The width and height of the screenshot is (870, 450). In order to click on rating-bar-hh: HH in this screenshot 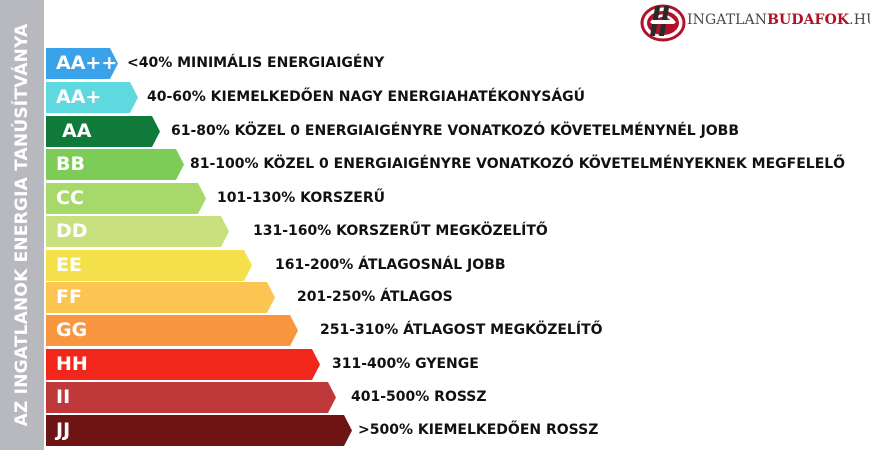, I will do `click(183, 364)`.